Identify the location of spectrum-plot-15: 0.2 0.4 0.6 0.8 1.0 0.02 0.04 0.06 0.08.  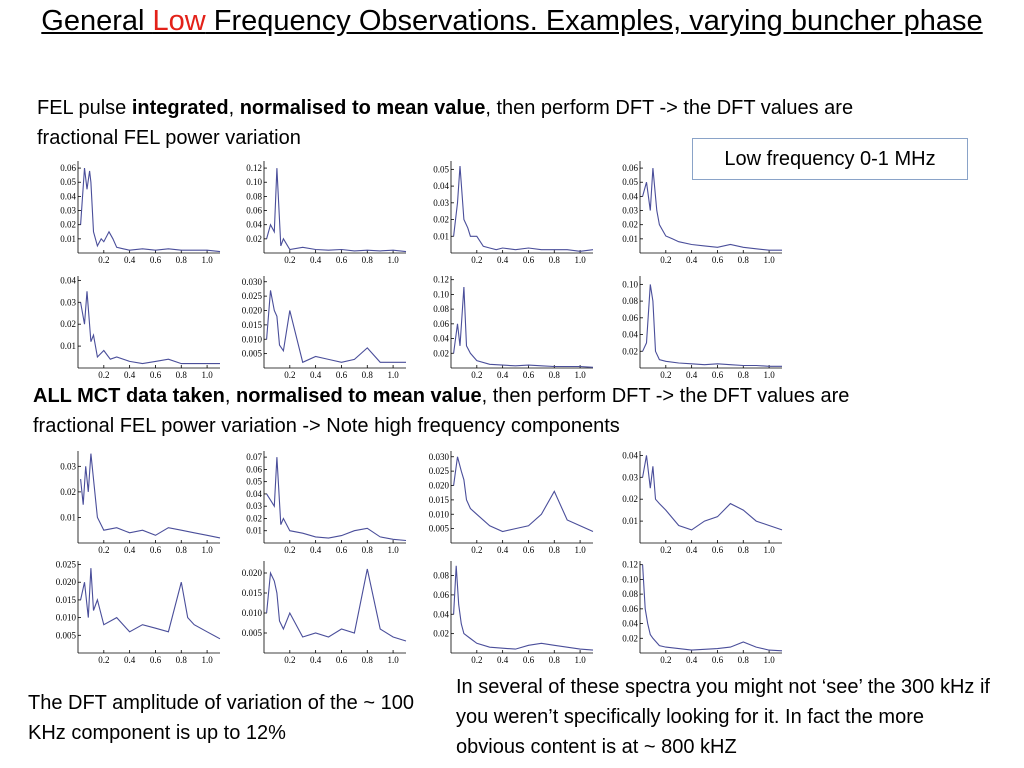
(513, 613).